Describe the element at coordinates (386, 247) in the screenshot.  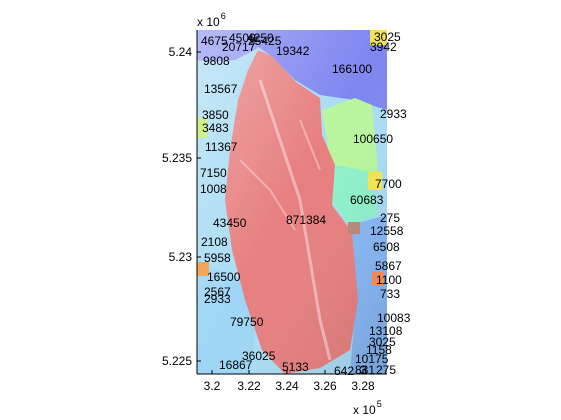
I see `region-area-label: 6508` at that location.